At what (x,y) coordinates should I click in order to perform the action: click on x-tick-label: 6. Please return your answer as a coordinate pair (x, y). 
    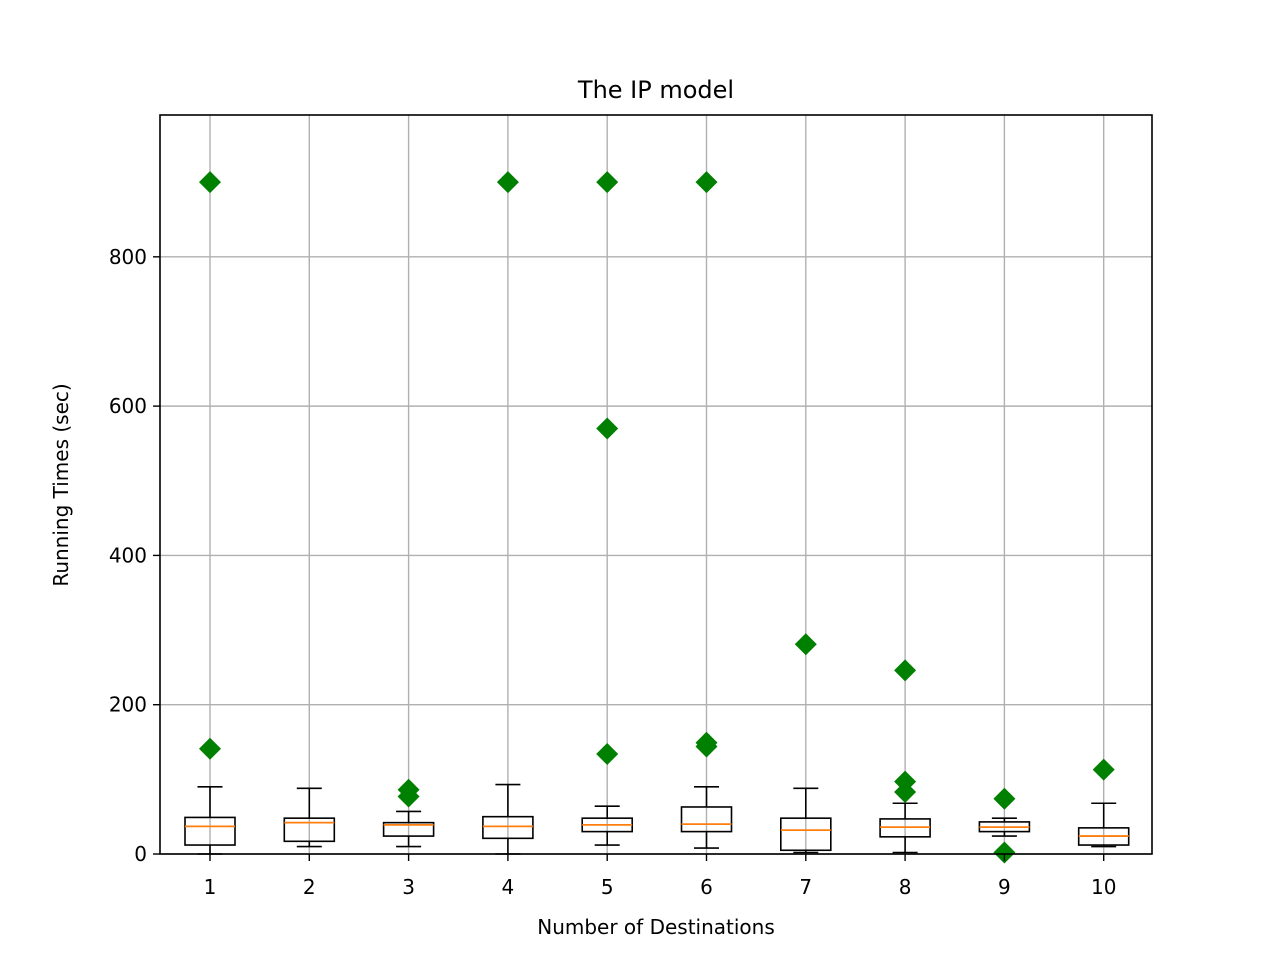
    Looking at the image, I should click on (706, 887).